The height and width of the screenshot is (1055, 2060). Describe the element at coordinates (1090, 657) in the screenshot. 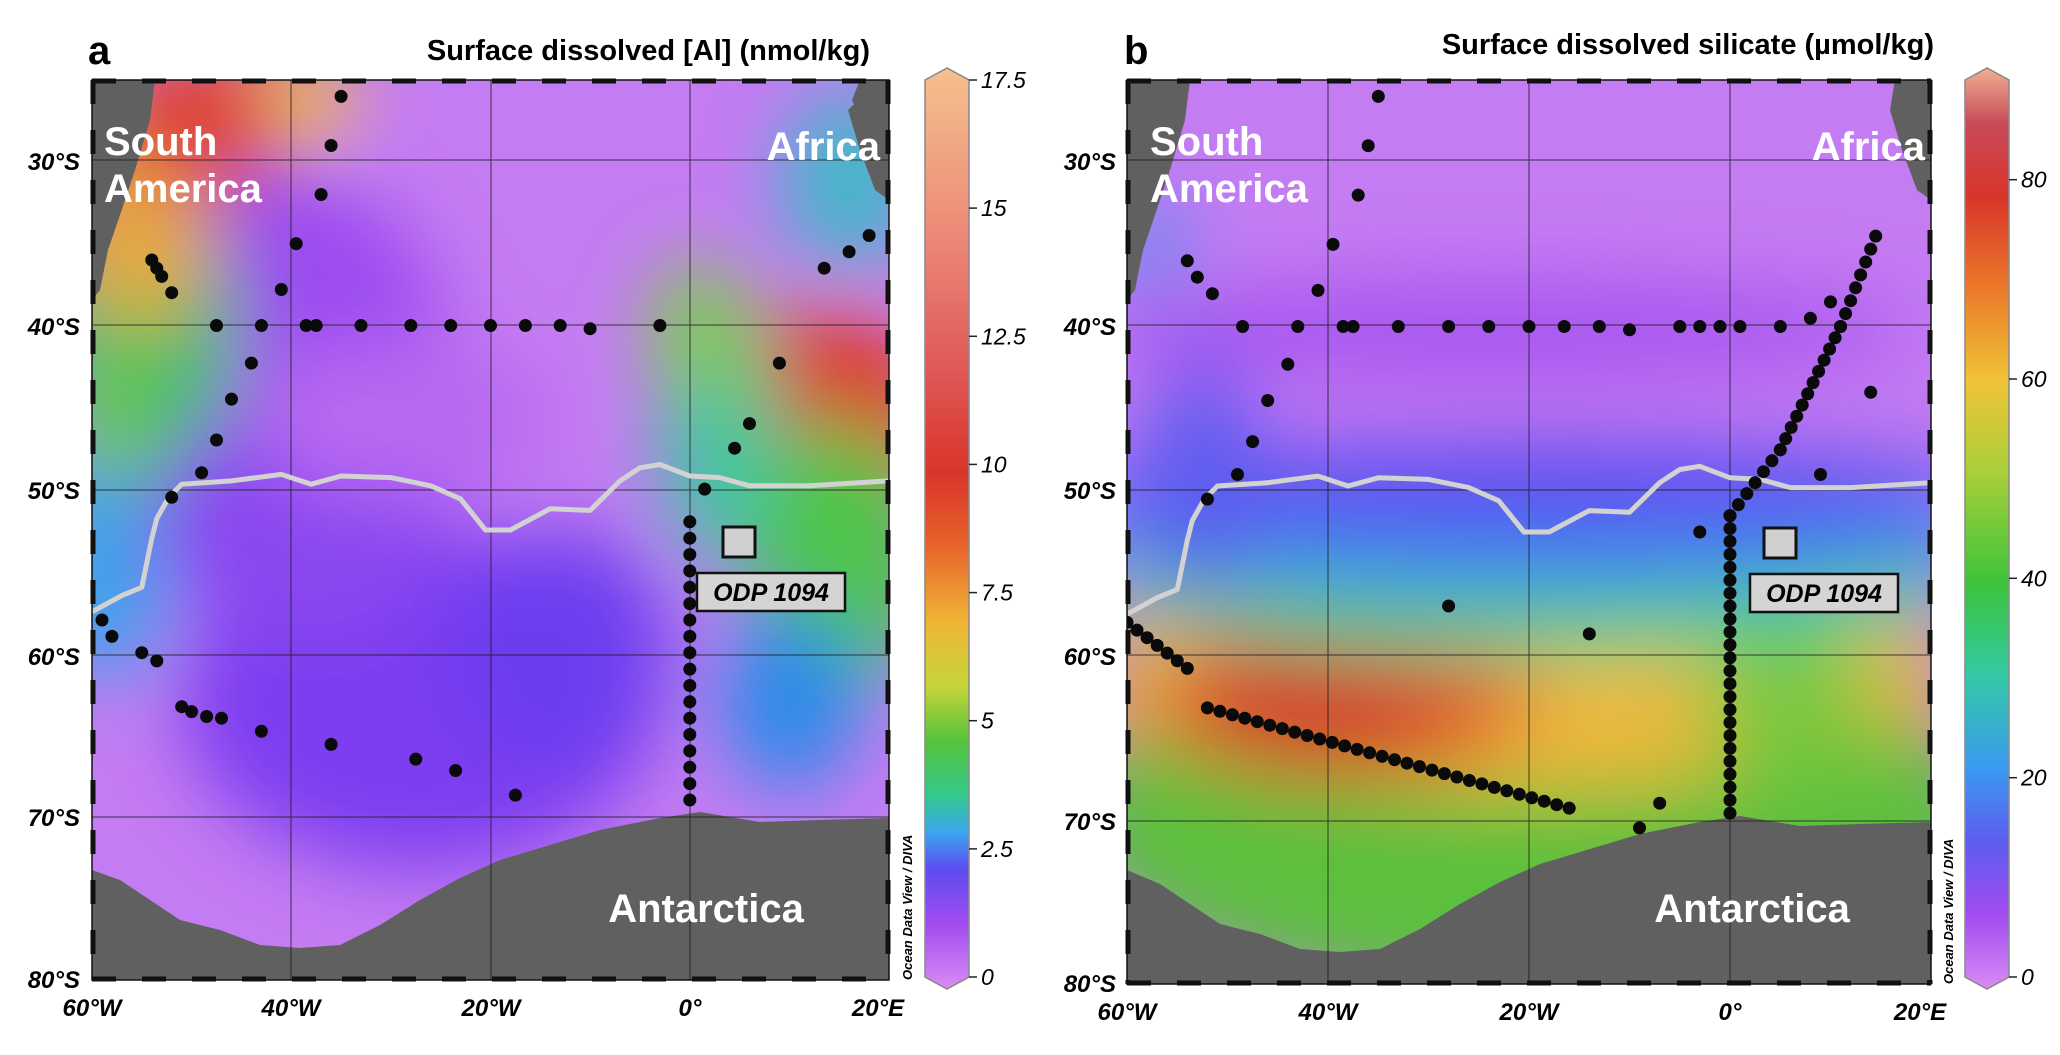

I see `lat-tick: 60°S` at that location.